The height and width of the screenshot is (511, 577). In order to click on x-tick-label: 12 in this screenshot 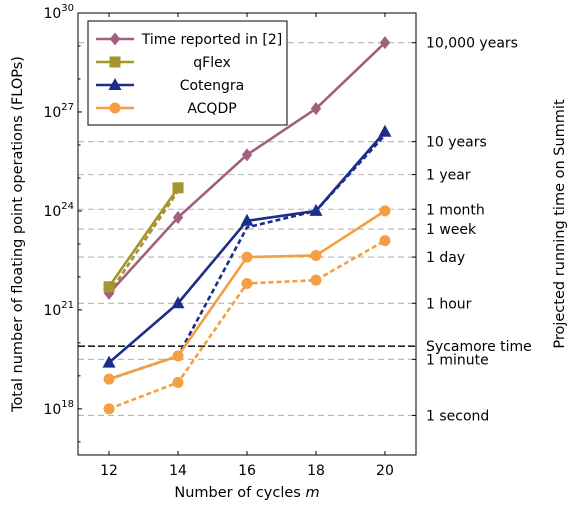, I will do `click(109, 471)`.